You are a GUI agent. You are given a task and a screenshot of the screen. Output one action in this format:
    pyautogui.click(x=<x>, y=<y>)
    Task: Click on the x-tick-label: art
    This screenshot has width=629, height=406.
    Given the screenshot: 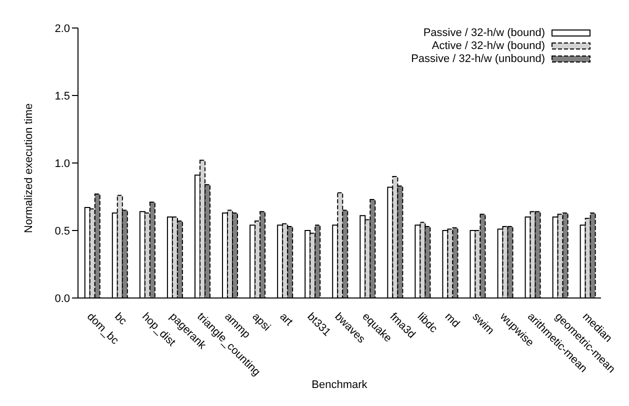 What is the action you would take?
    pyautogui.click(x=286, y=319)
    